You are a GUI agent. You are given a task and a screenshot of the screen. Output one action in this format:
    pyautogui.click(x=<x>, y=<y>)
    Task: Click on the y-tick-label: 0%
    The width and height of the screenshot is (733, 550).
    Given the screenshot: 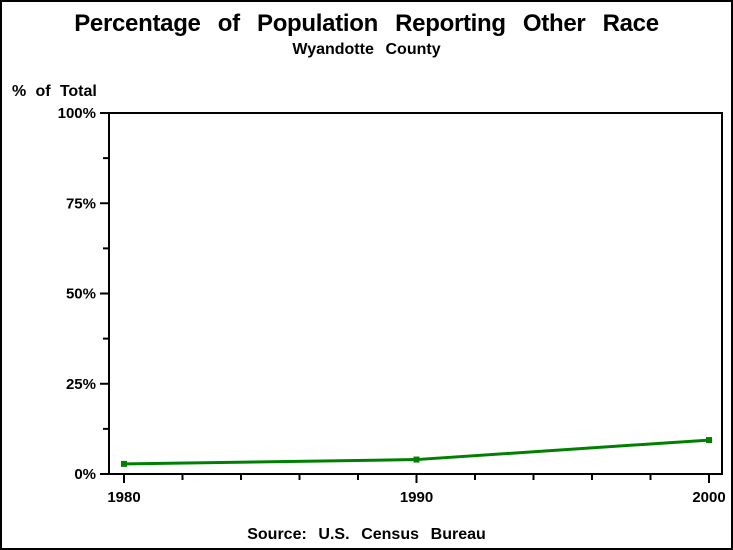 What is the action you would take?
    pyautogui.click(x=85, y=474)
    